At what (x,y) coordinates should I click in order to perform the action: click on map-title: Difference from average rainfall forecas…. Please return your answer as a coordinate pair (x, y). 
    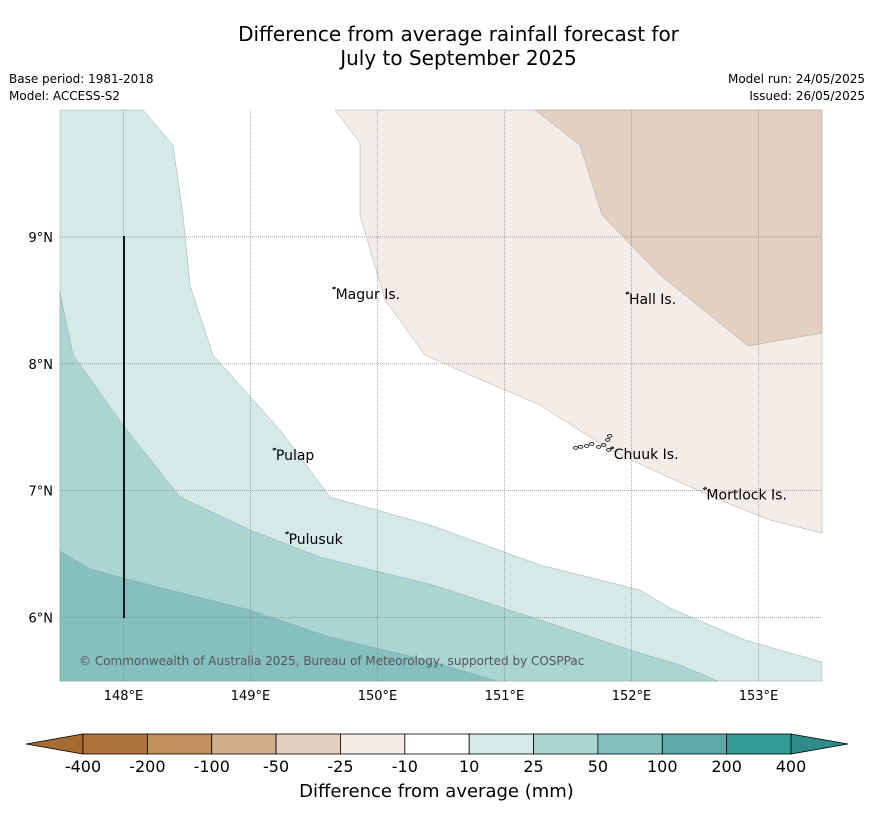
    Looking at the image, I should click on (436, 46).